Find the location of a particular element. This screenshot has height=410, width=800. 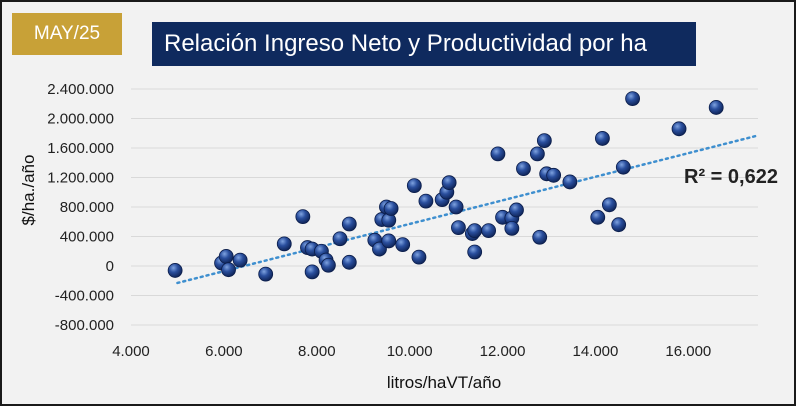

r-squared-label: R² = 0,622 is located at coordinates (731, 177).